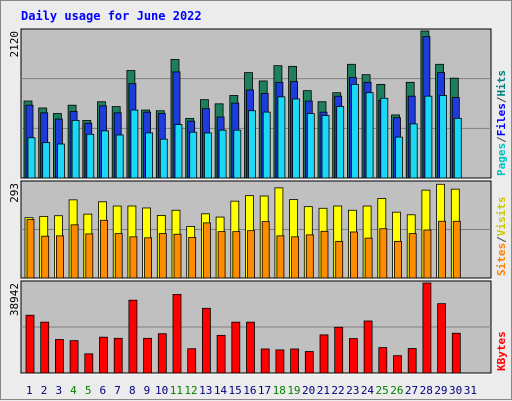 The width and height of the screenshot is (512, 401). What do you see at coordinates (455, 390) in the screenshot?
I see `day-label-30: 30` at bounding box center [455, 390].